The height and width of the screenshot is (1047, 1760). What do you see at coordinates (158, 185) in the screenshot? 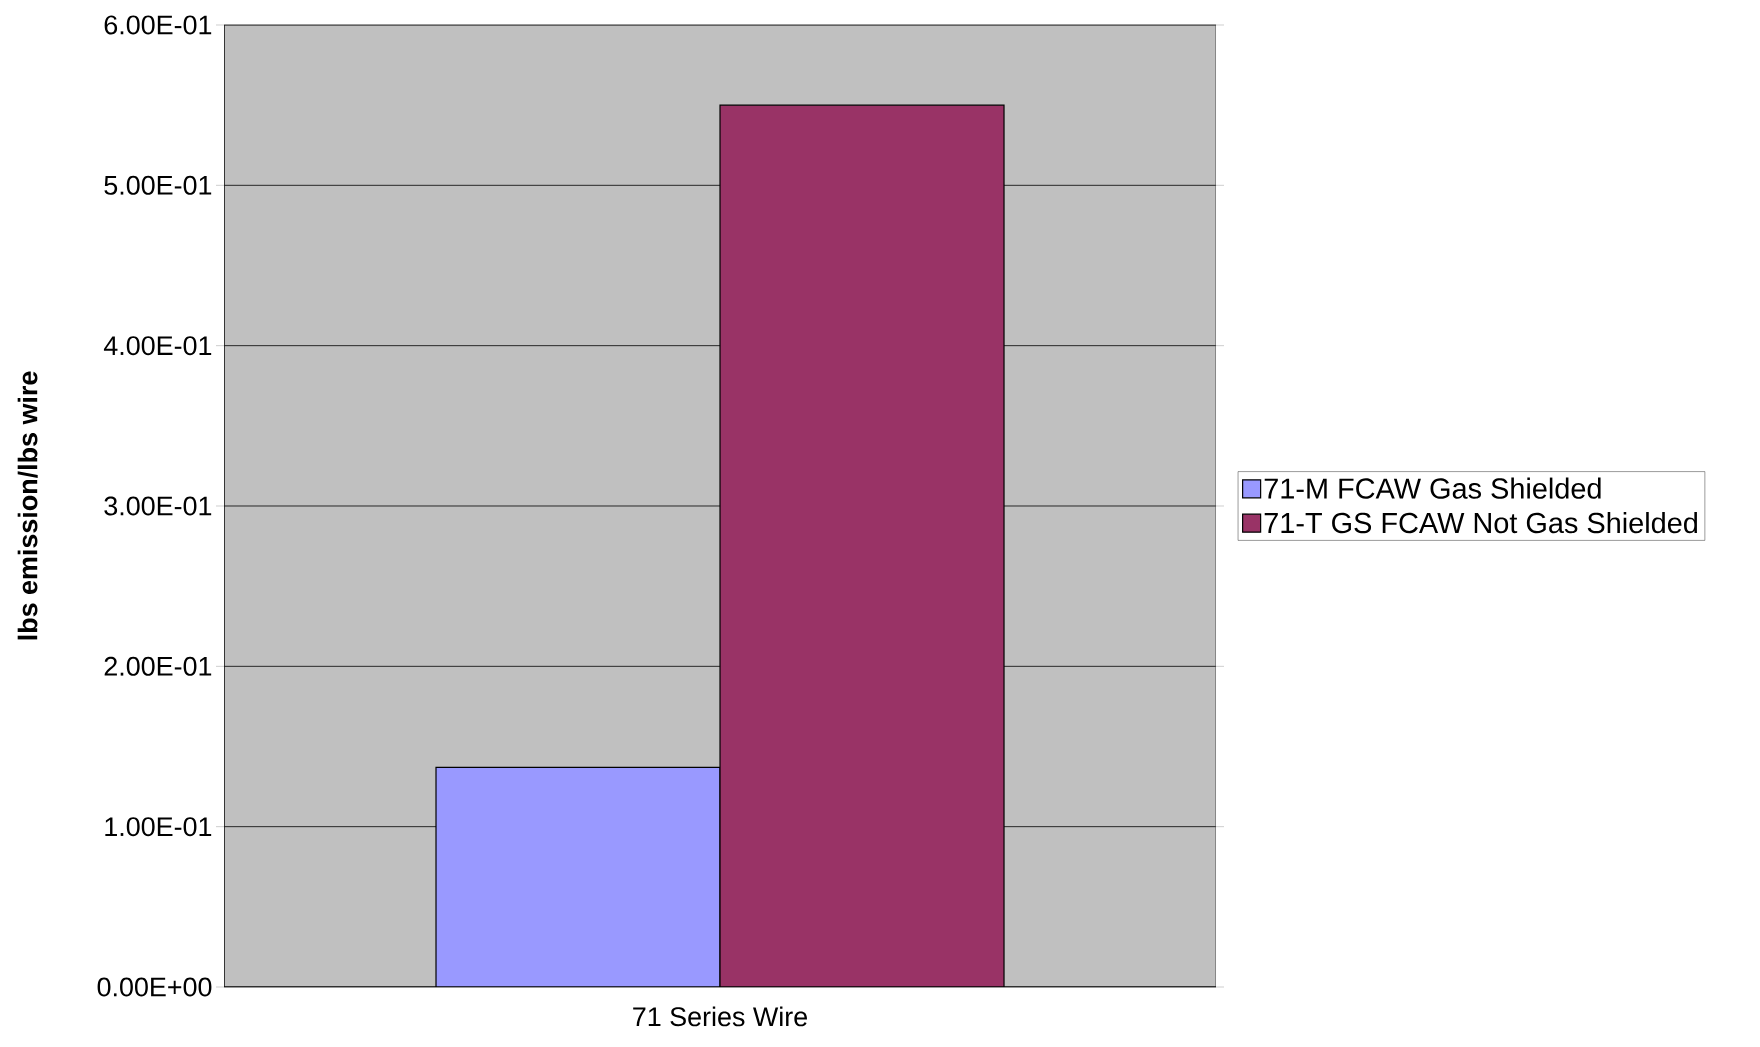
I see `y-tick-label: 5.00E-01` at bounding box center [158, 185].